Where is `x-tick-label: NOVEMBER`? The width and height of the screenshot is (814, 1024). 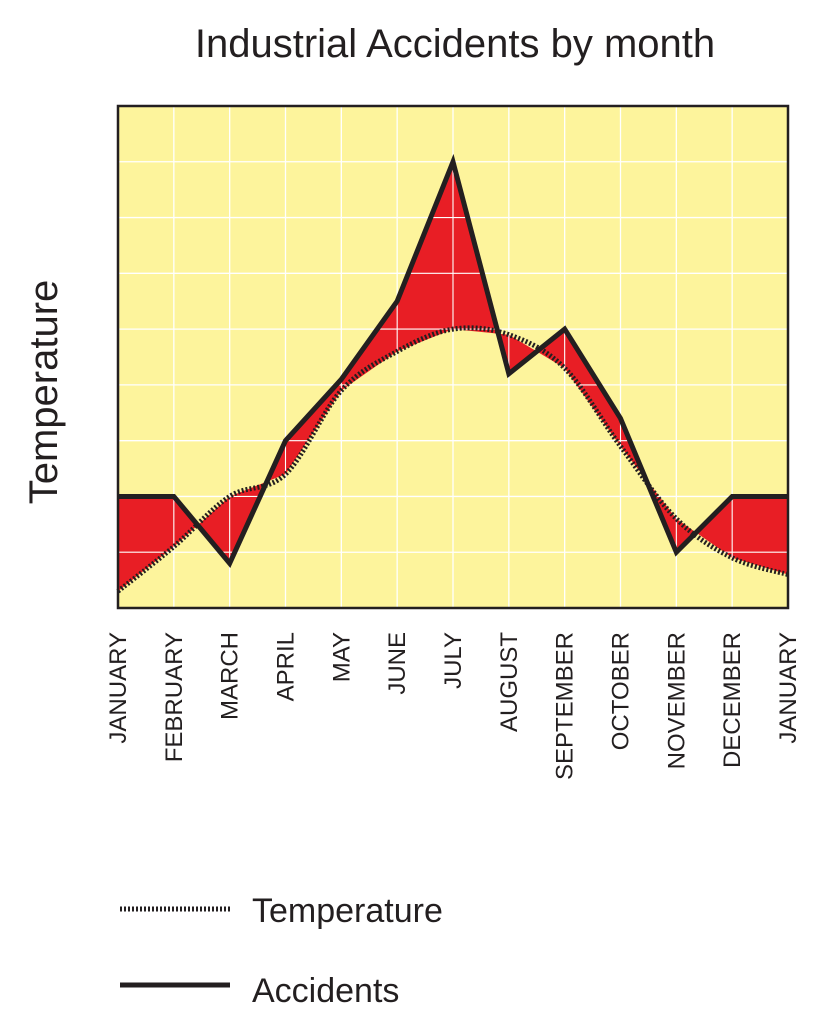 x-tick-label: NOVEMBER is located at coordinates (676, 700).